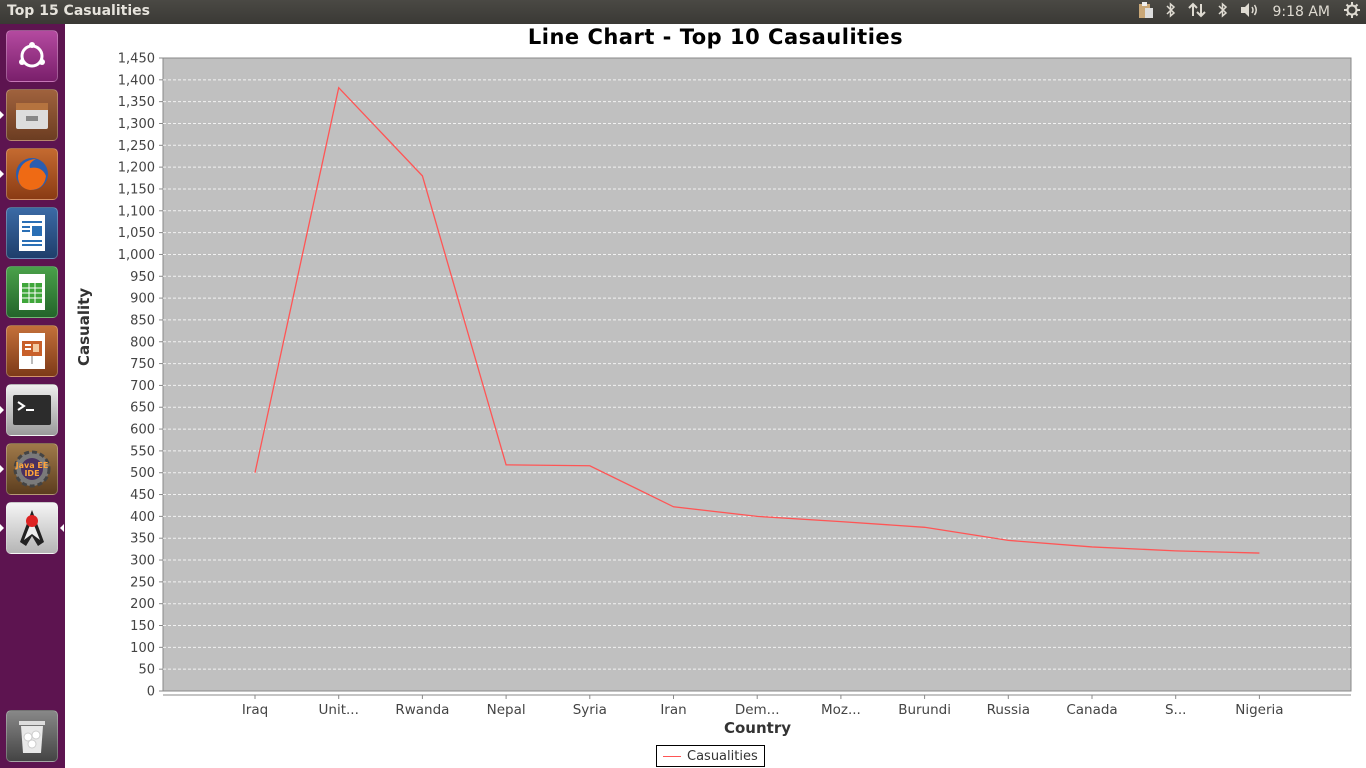 The height and width of the screenshot is (768, 1366). What do you see at coordinates (1146, 12) in the screenshot?
I see `clipboard-icon` at bounding box center [1146, 12].